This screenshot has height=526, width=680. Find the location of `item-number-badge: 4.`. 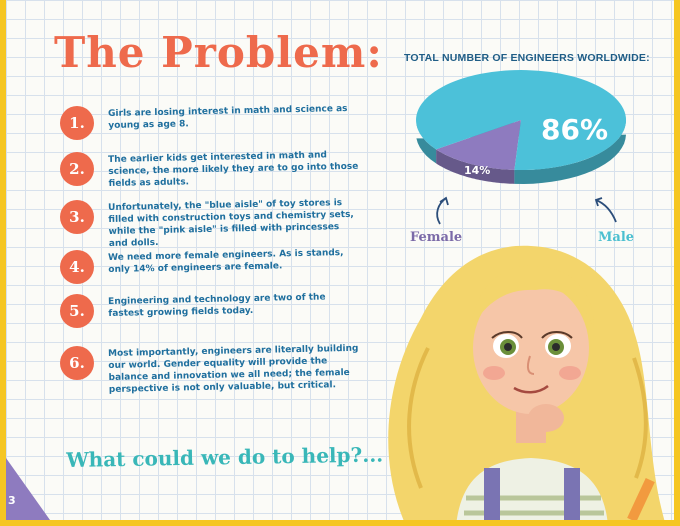

item-number-badge: 4. is located at coordinates (77, 267).